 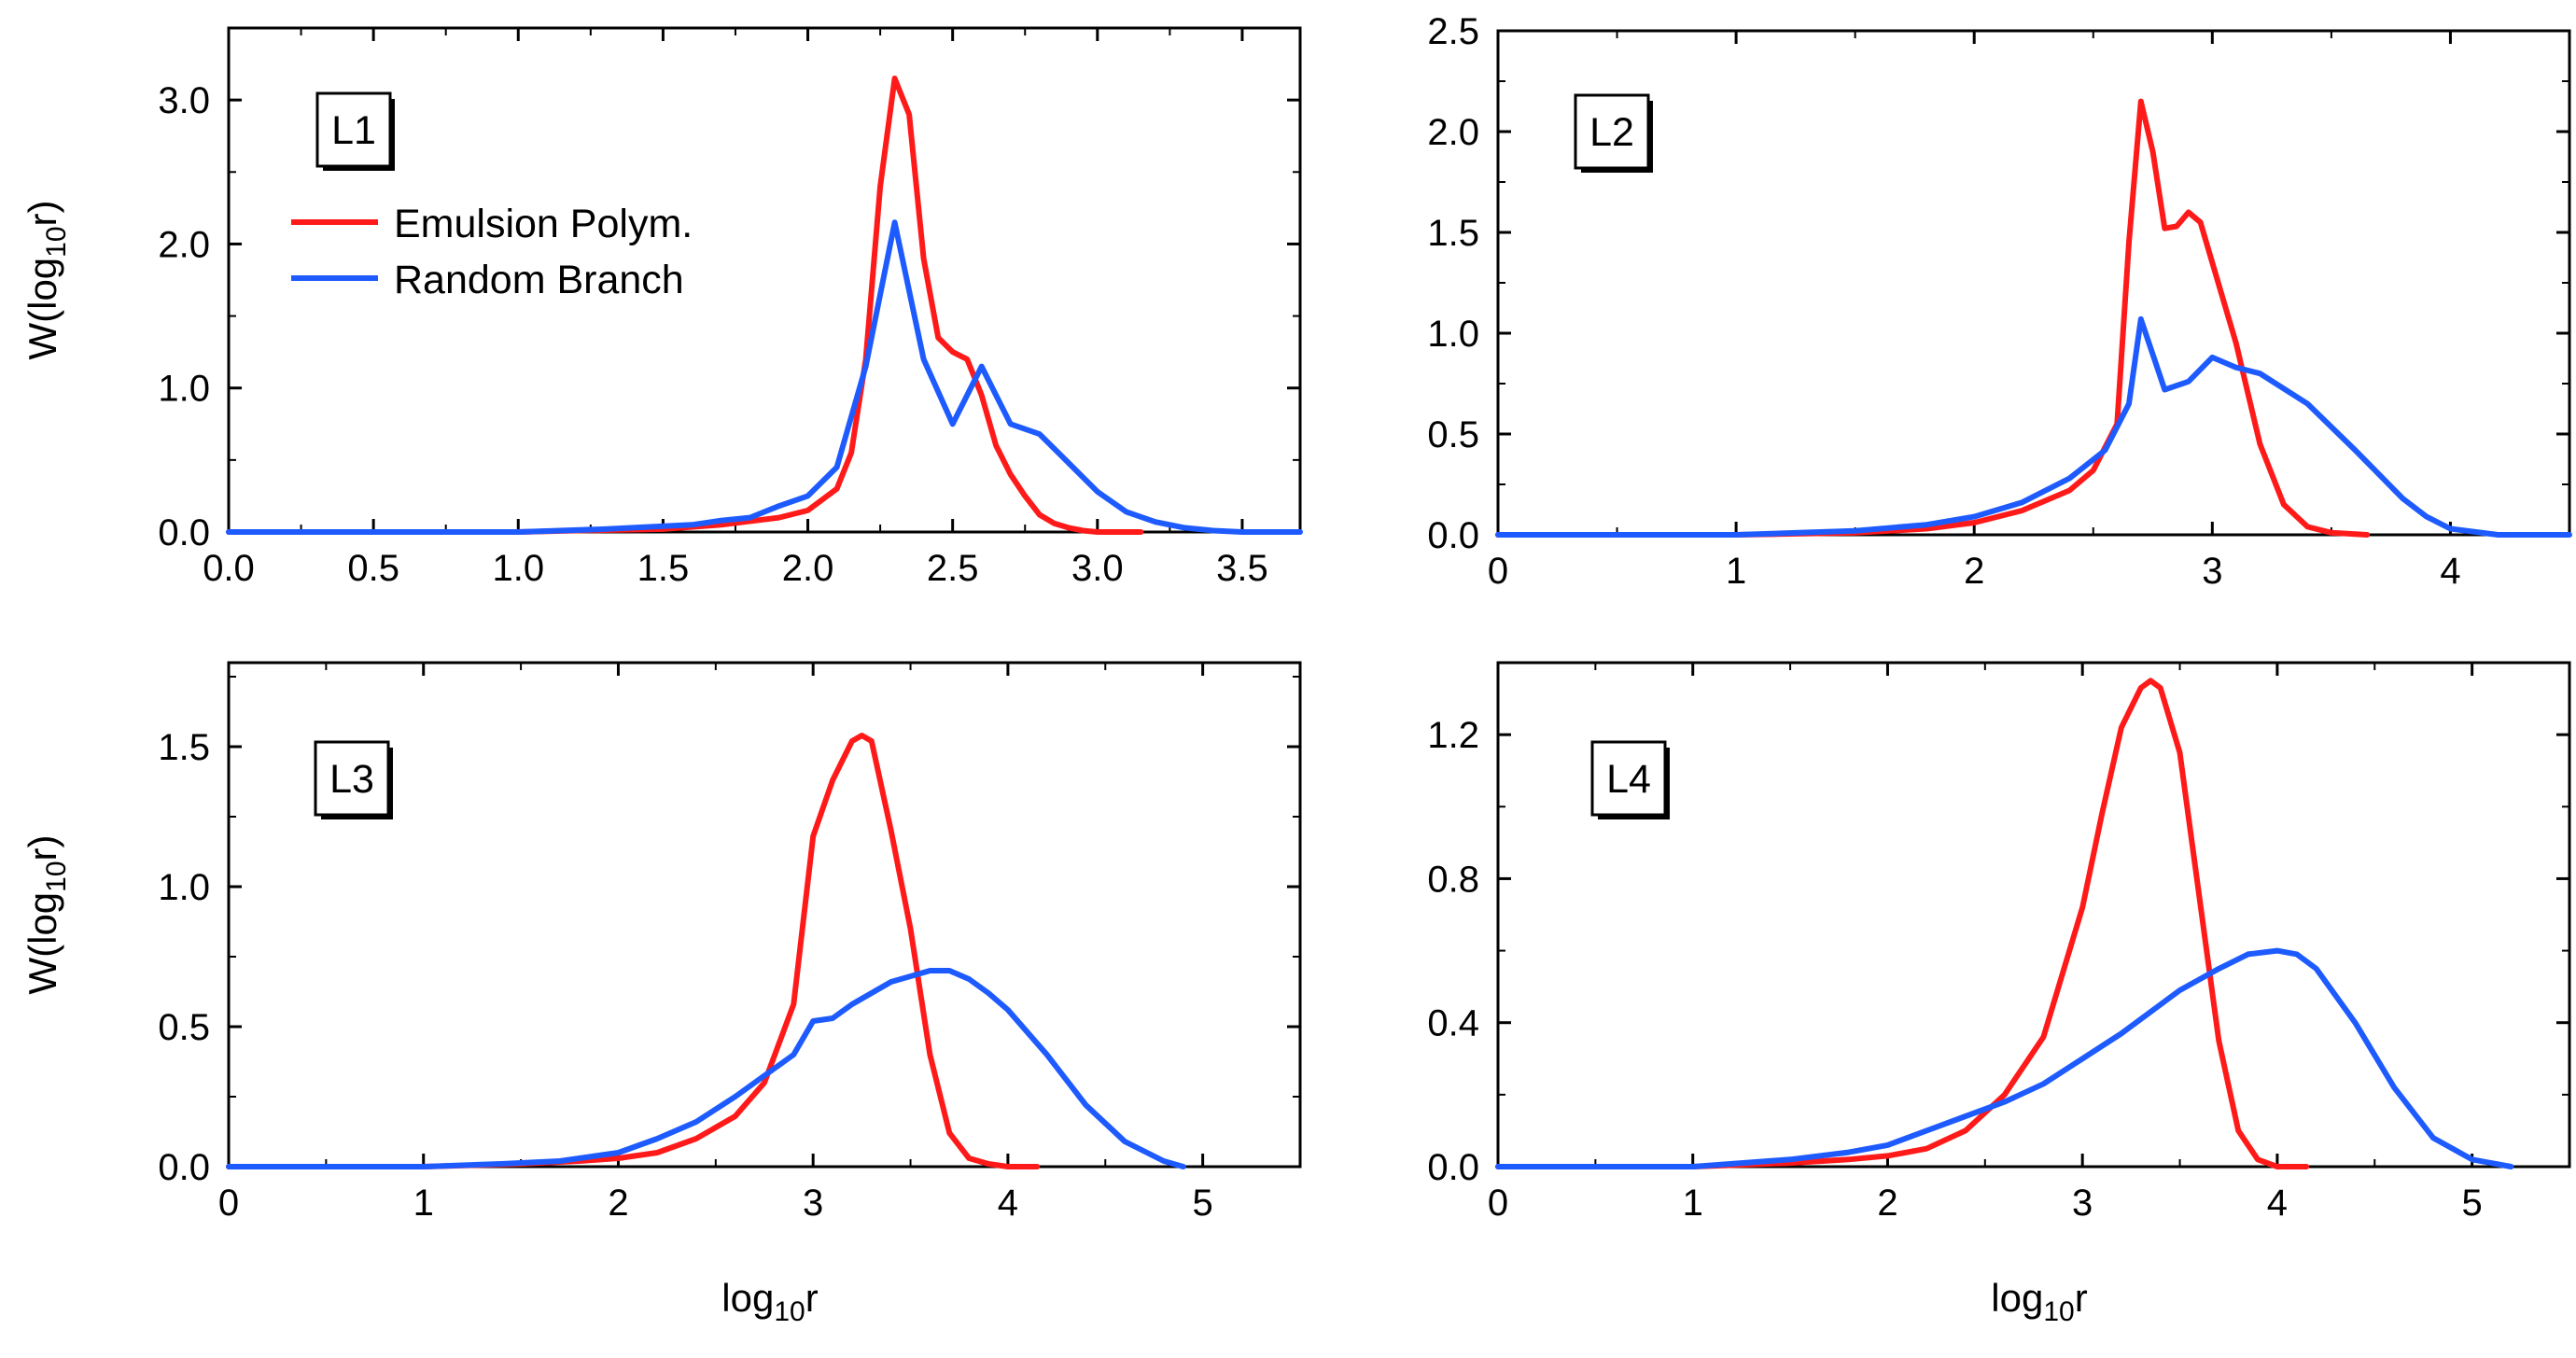 I want to click on panel-tag-shadow-bottom-l1, so click(x=359, y=168).